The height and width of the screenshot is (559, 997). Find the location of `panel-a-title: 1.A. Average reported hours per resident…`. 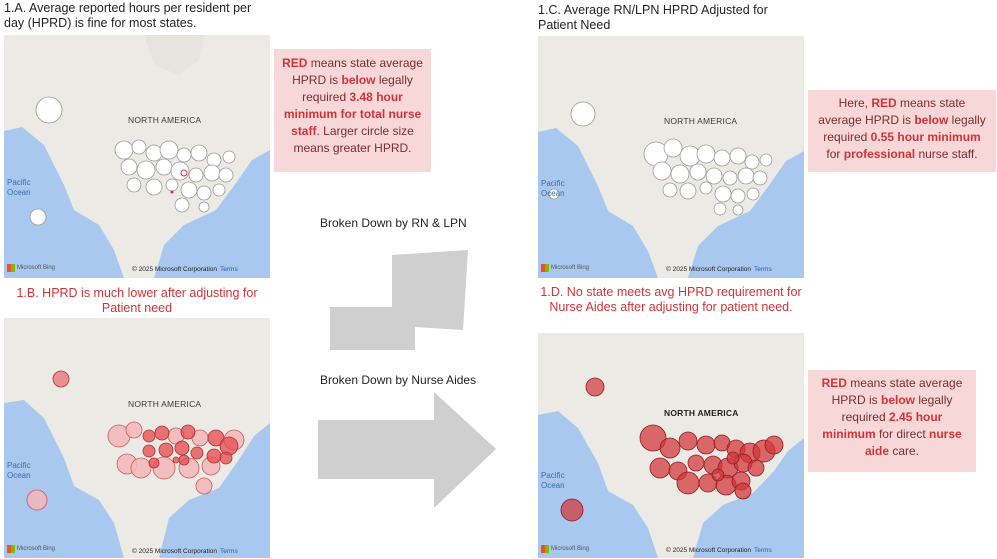

panel-a-title: 1.A. Average reported hours per resident… is located at coordinates (128, 15).